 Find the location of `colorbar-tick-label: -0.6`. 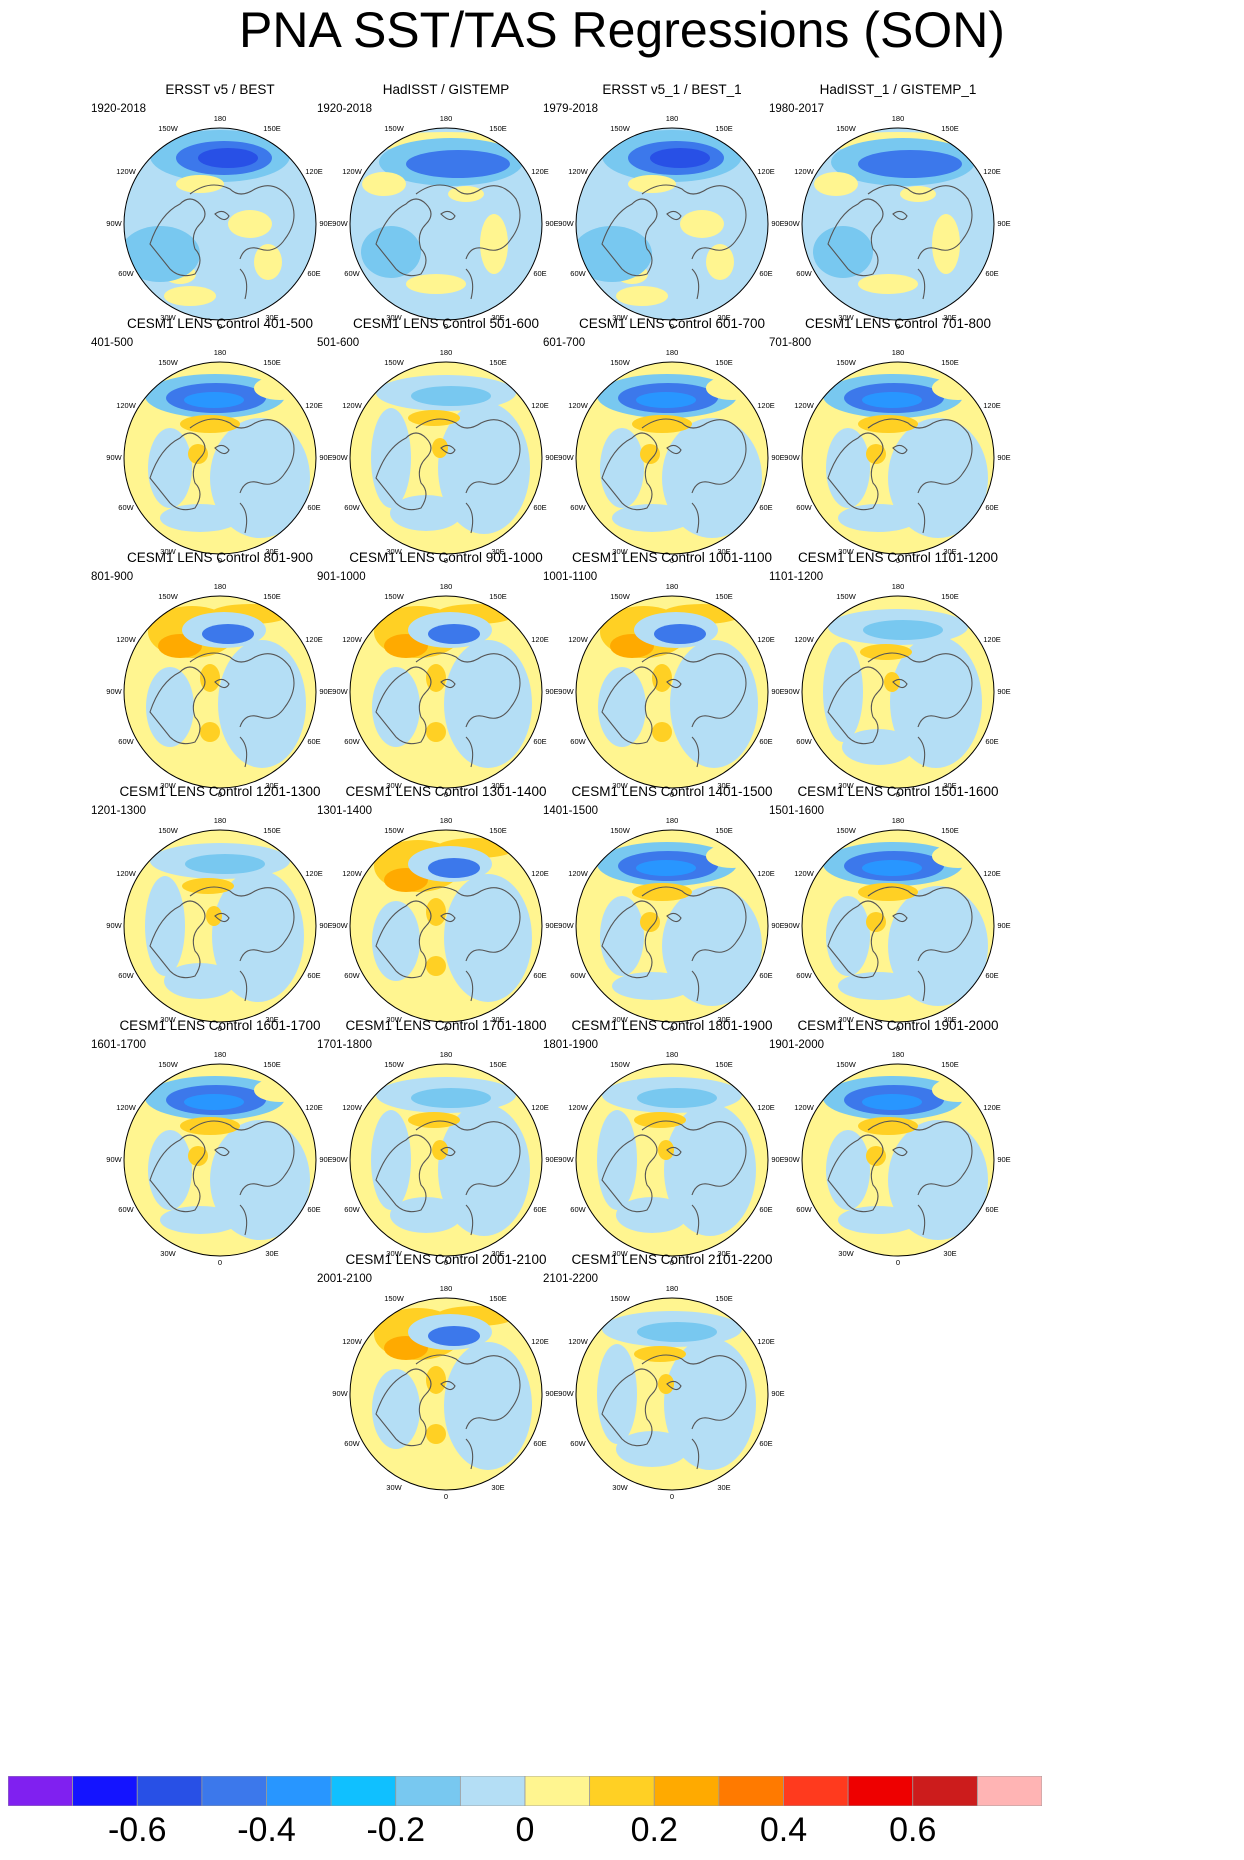

colorbar-tick-label: -0.6 is located at coordinates (137, 1830).